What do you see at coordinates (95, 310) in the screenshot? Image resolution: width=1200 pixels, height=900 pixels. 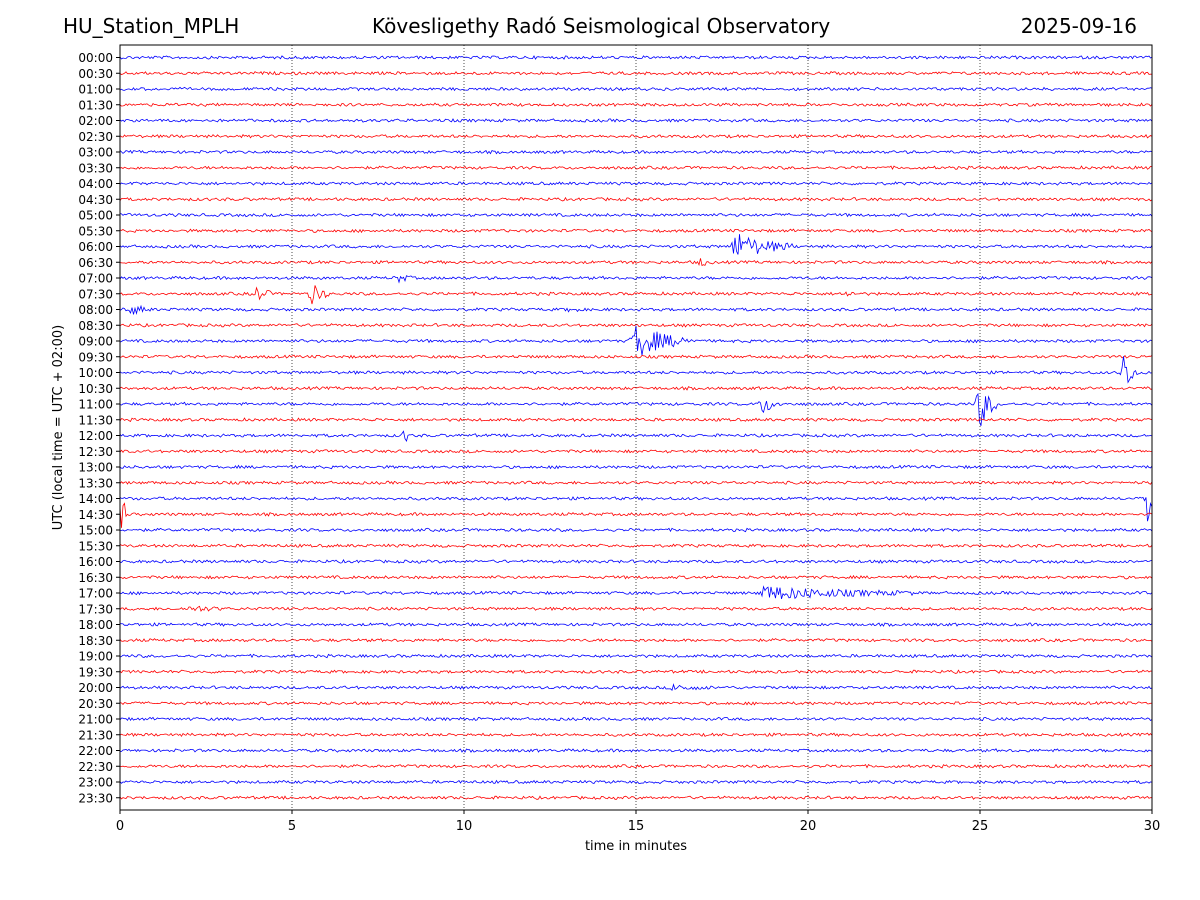 I see `y-tick-label: 08:00` at bounding box center [95, 310].